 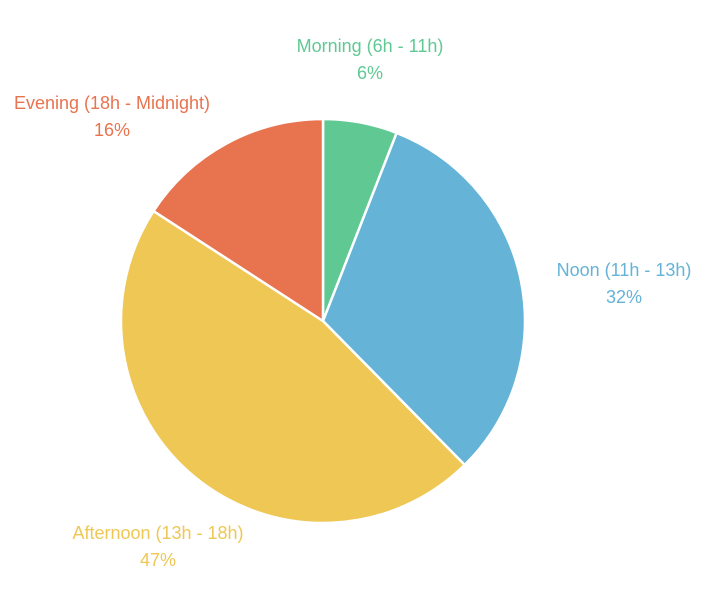 What do you see at coordinates (112, 103) in the screenshot?
I see `slice-label-text: Evening (18h - Midnight)` at bounding box center [112, 103].